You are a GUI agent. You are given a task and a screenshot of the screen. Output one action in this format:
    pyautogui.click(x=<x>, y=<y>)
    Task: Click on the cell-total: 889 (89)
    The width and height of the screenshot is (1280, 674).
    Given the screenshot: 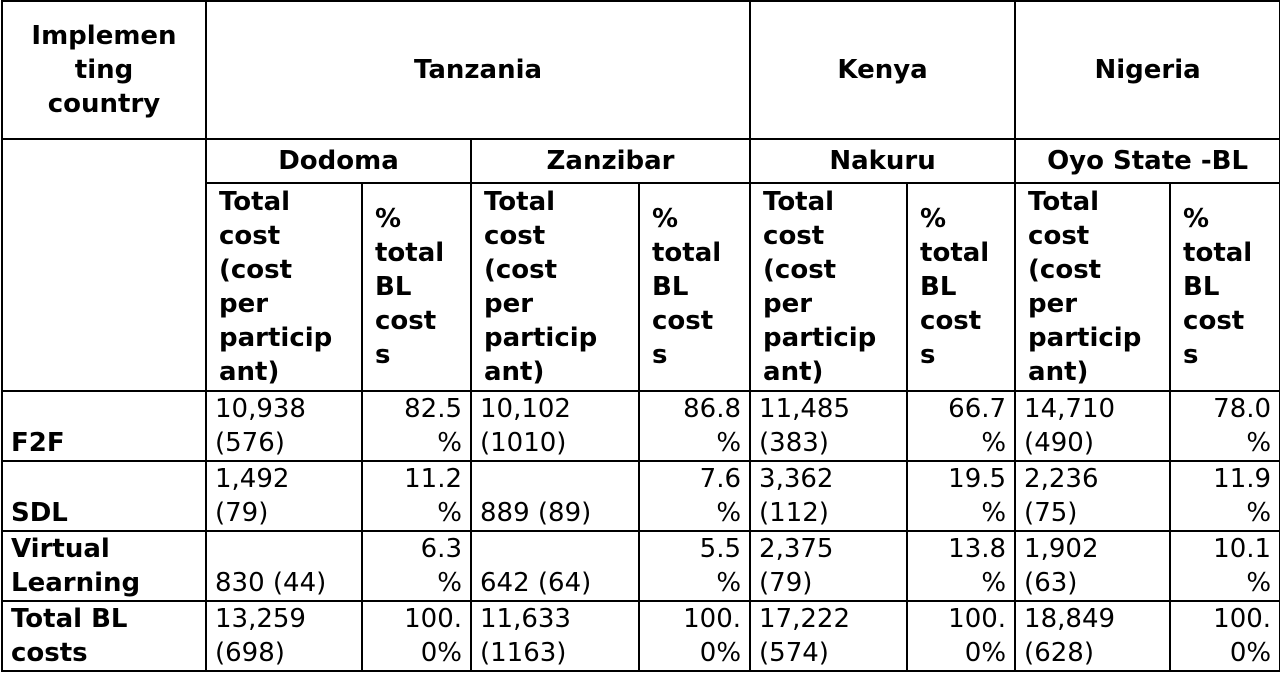 What is the action you would take?
    pyautogui.click(x=555, y=496)
    